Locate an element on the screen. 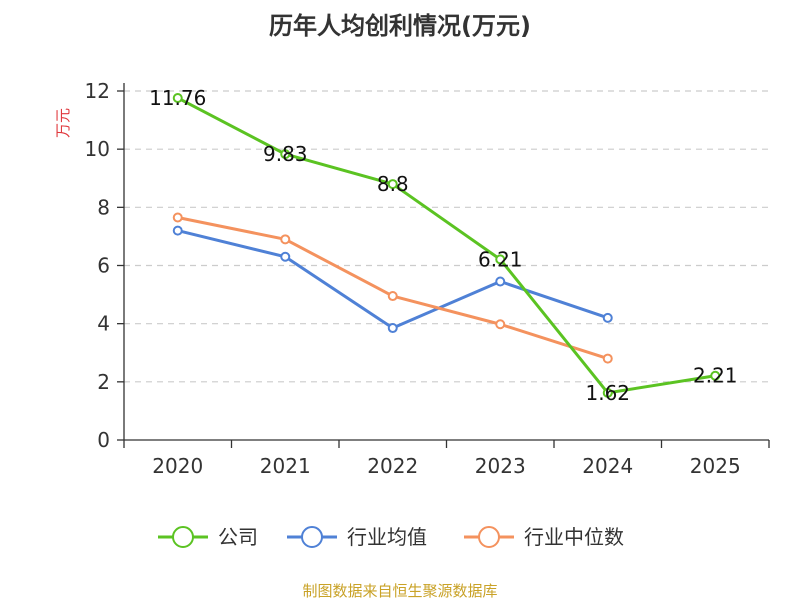 The height and width of the screenshot is (600, 800). source-note: 制图数据来自恒生聚源数据库 is located at coordinates (399, 591).